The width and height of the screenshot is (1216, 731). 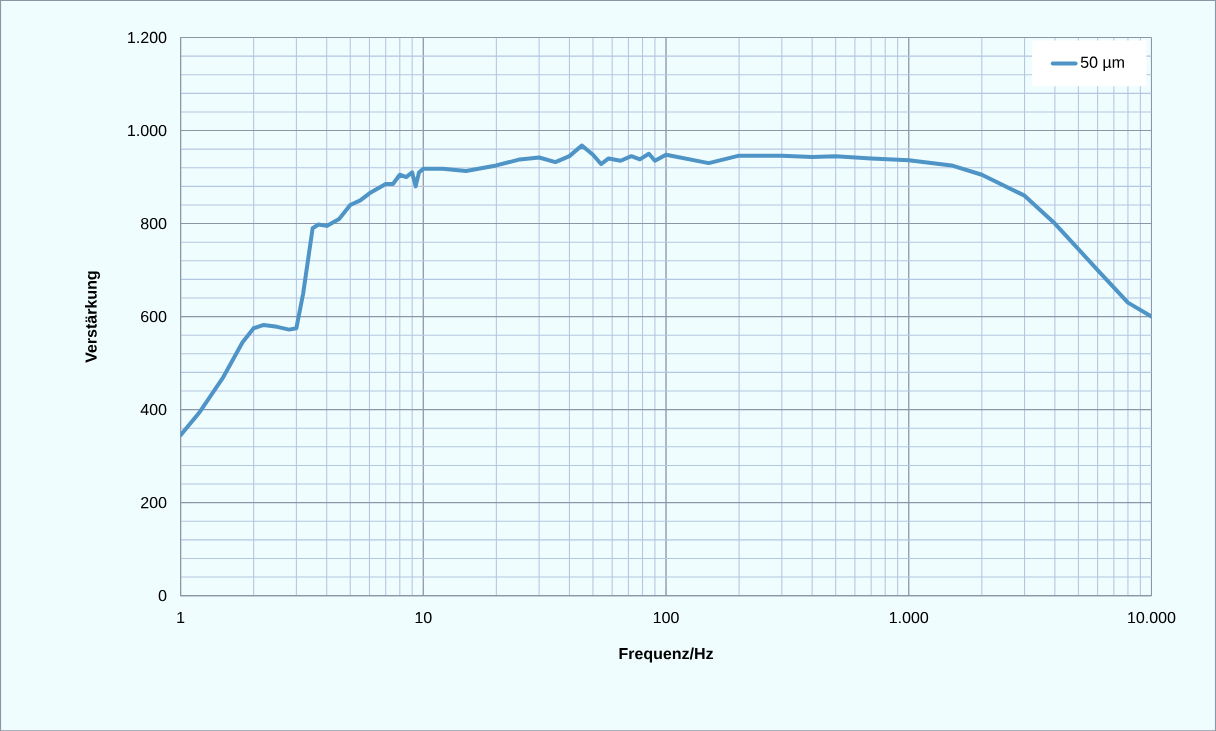 I want to click on legend-label: 50 µm, so click(x=1102, y=63).